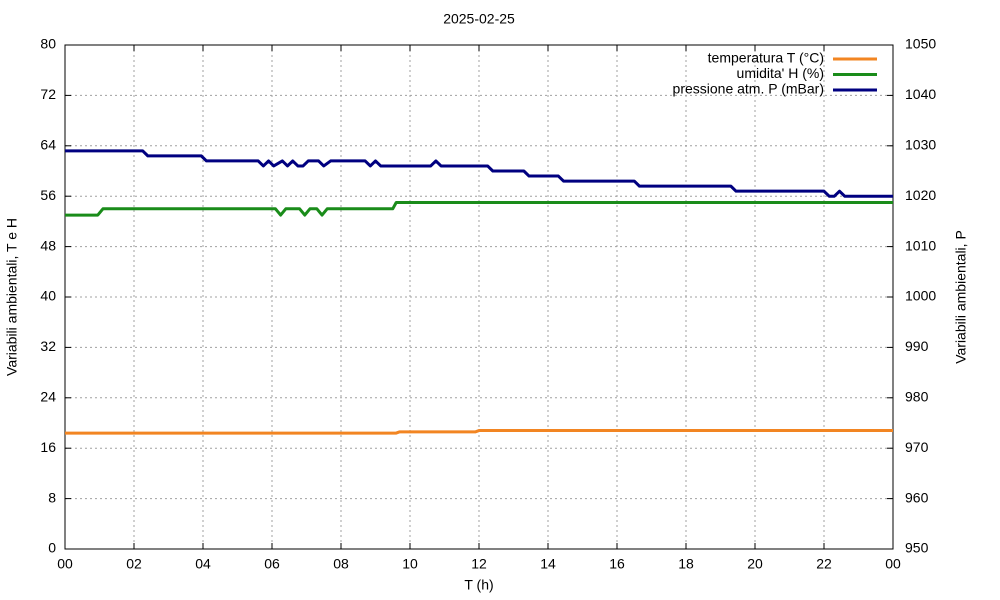 This screenshot has height=600, width=1000. Describe the element at coordinates (920, 195) in the screenshot. I see `y2-tick-label: 1020` at that location.